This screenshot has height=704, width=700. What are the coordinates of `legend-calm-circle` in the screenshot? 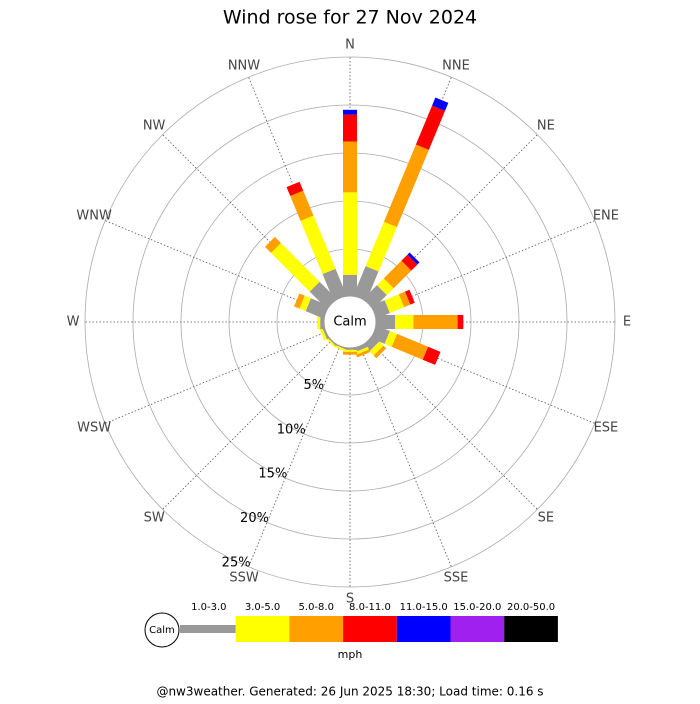 It's located at (162, 630).